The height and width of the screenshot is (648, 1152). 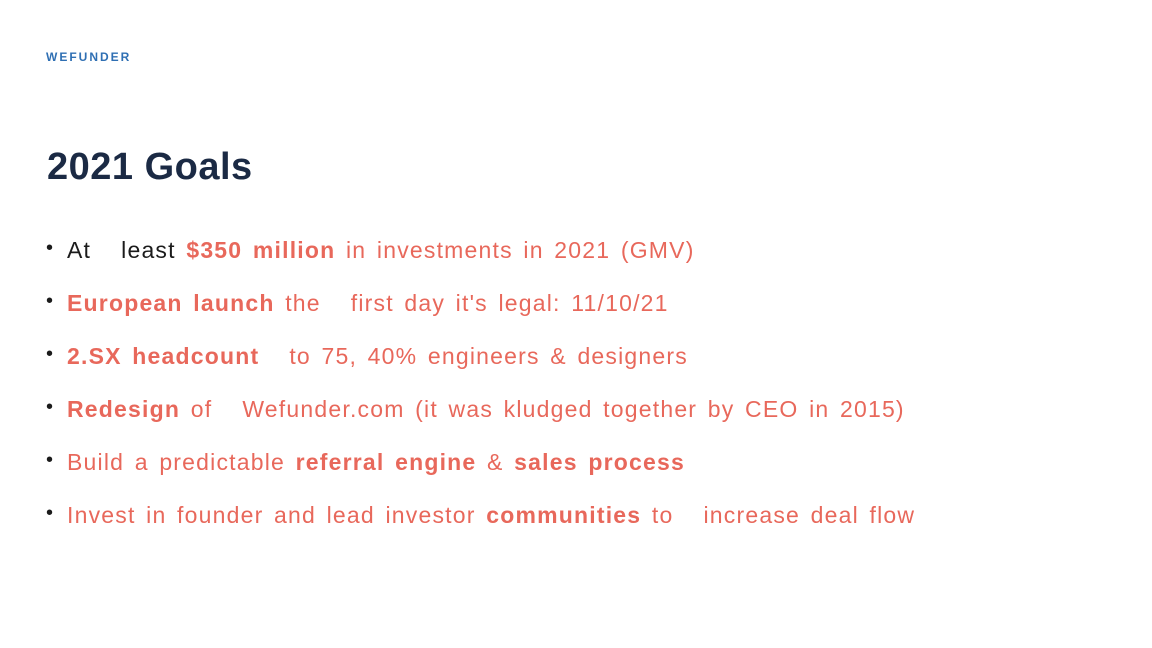 What do you see at coordinates (495, 462) in the screenshot?
I see `goal-text: &` at bounding box center [495, 462].